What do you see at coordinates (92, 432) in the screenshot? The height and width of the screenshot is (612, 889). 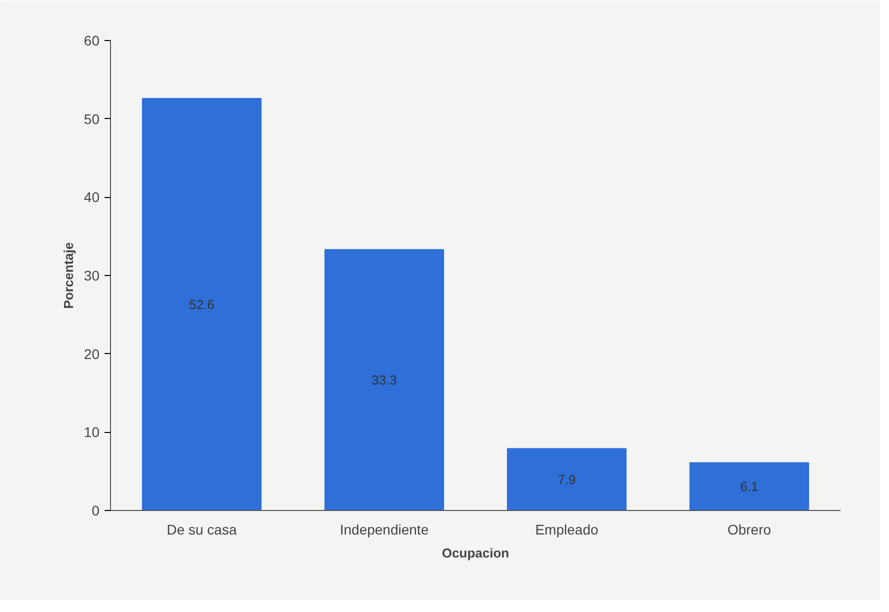 I see `y-tick-label: 10` at bounding box center [92, 432].